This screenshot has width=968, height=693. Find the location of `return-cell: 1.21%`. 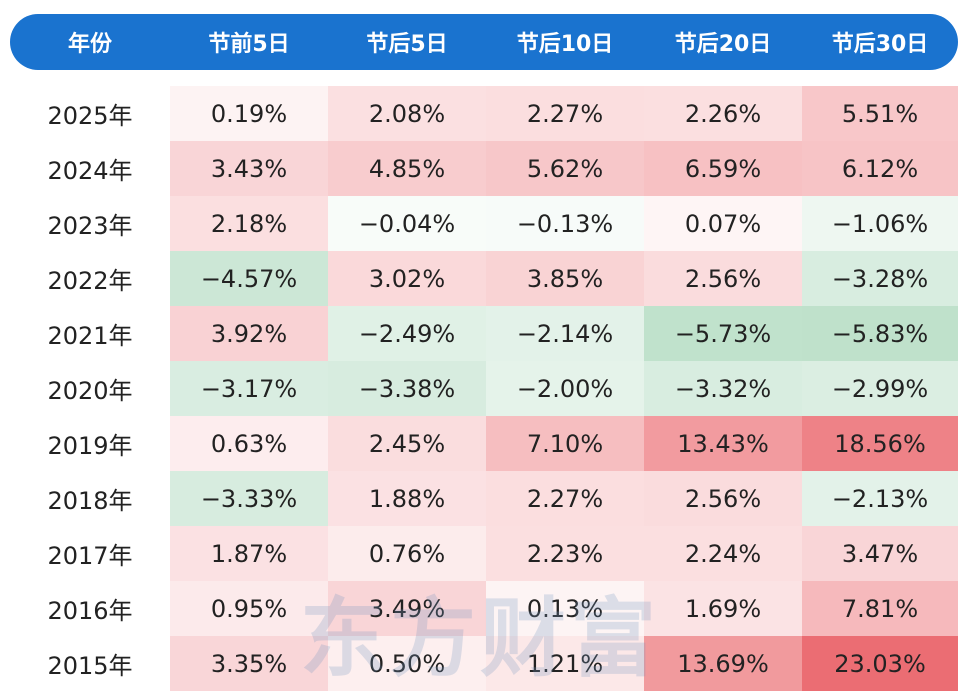

return-cell: 1.21% is located at coordinates (565, 663).